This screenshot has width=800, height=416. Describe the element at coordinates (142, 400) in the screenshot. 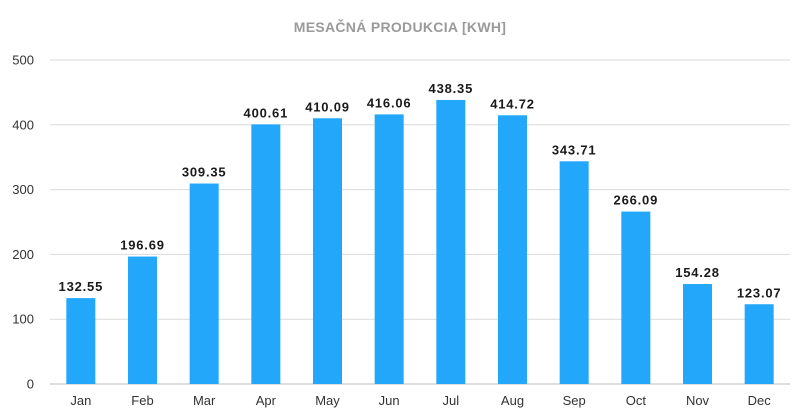

I see `x-tick-label: Feb` at that location.